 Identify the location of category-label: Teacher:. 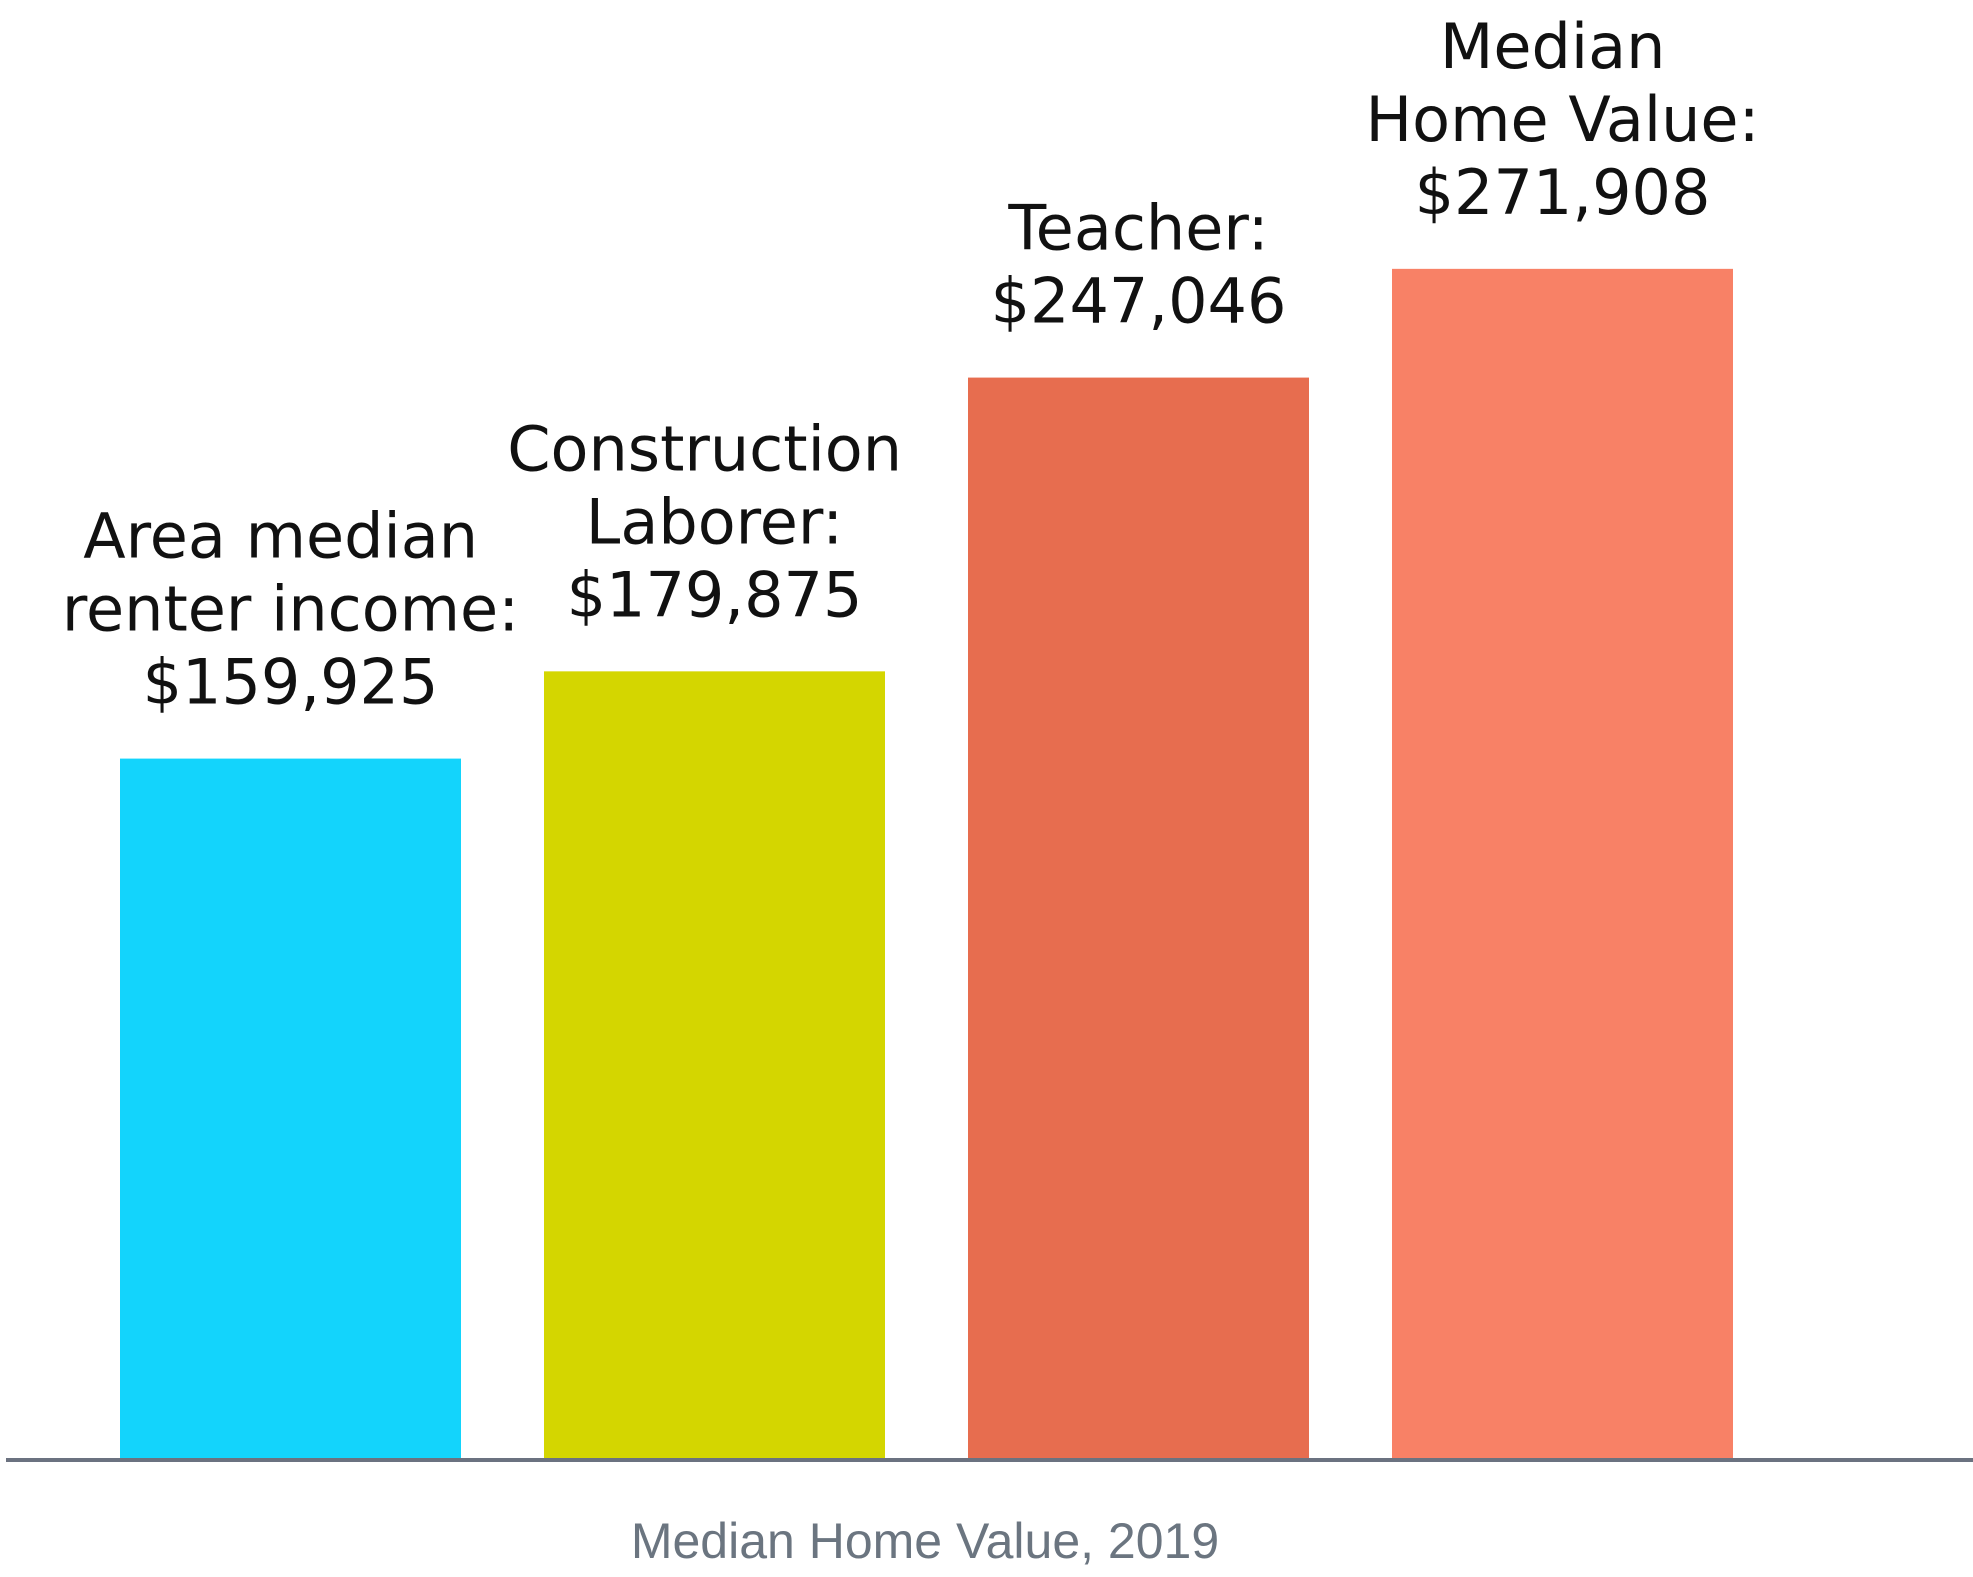
(1137, 228).